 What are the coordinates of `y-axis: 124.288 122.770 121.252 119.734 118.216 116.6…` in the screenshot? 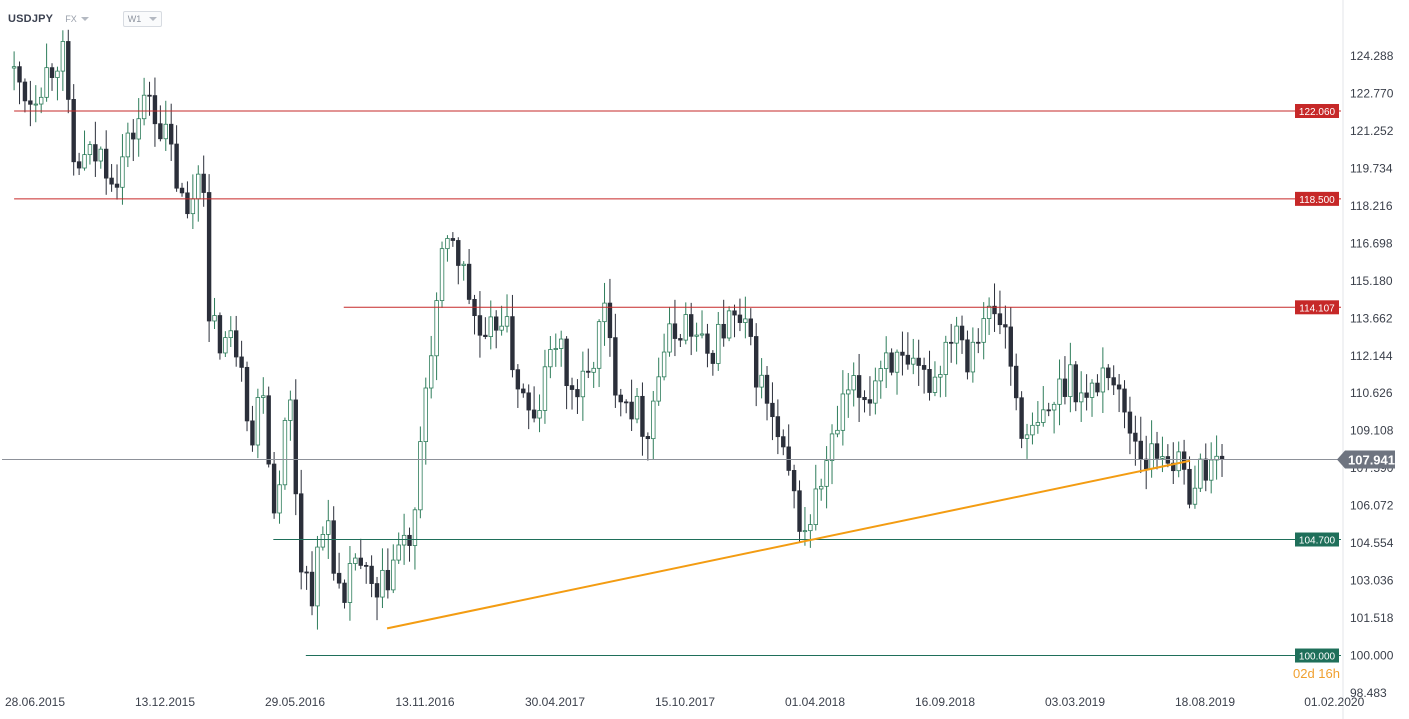 It's located at (1372, 374).